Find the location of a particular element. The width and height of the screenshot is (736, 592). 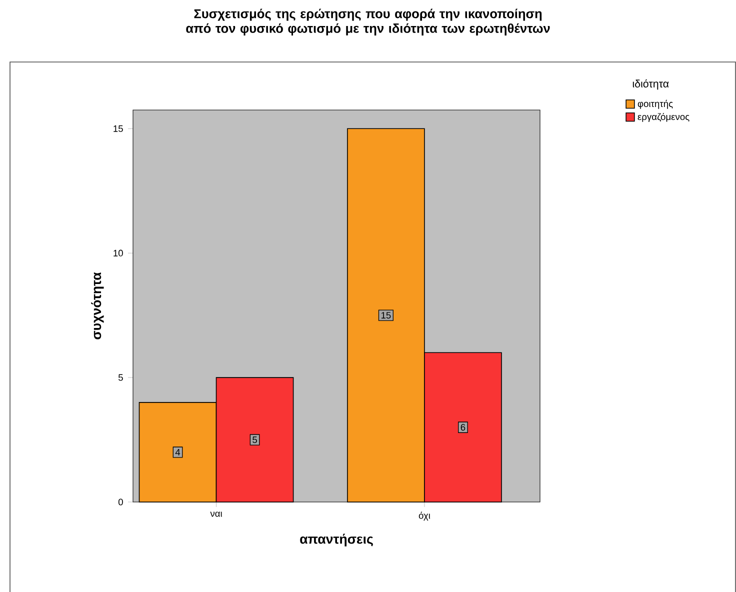

x-tick-label: όχι is located at coordinates (424, 516).